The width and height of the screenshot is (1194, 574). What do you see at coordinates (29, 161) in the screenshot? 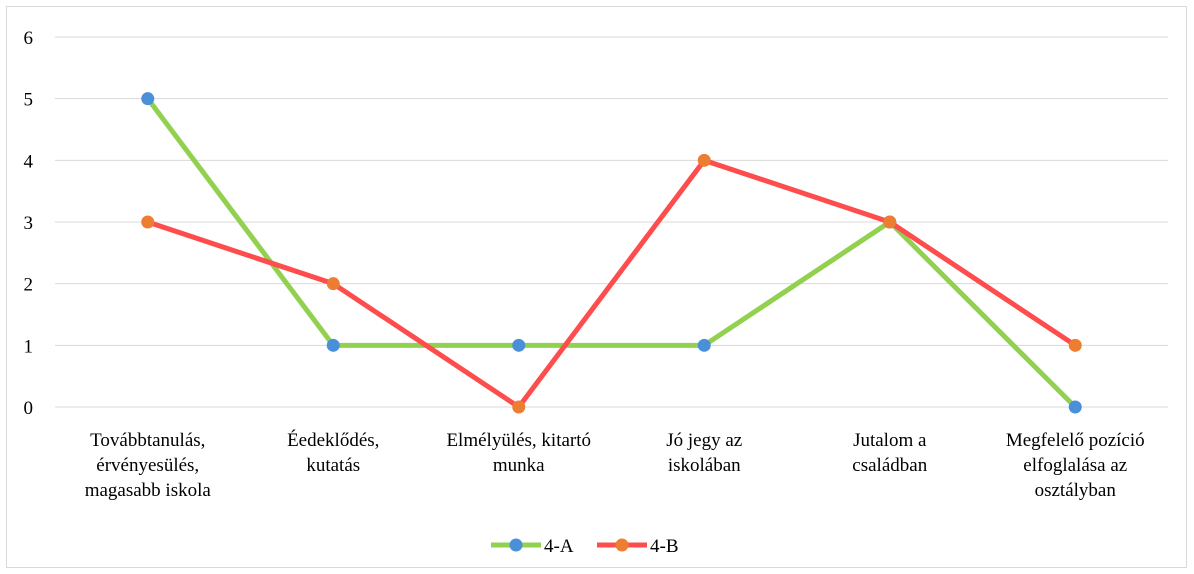
I see `y-tick-label-4: 4` at bounding box center [29, 161].